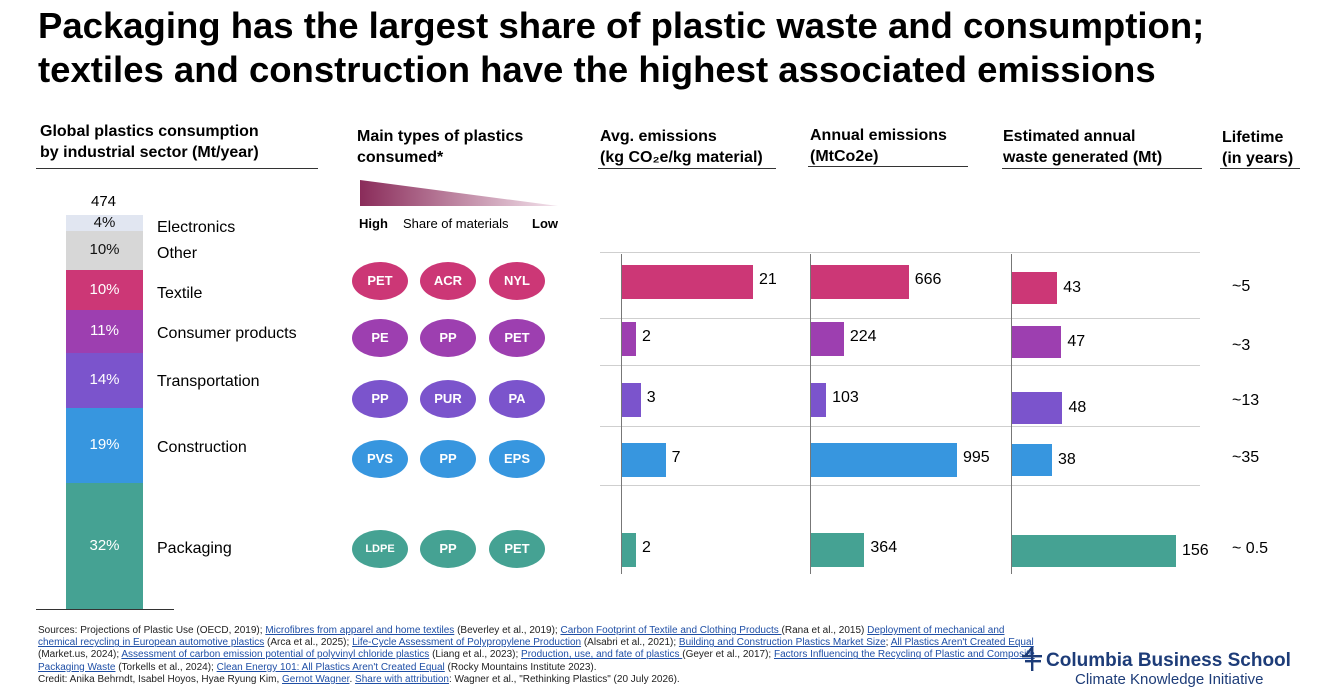 This screenshot has height=695, width=1333. What do you see at coordinates (80, 655) in the screenshot?
I see `source-text: (Market.us, 2024);` at bounding box center [80, 655].